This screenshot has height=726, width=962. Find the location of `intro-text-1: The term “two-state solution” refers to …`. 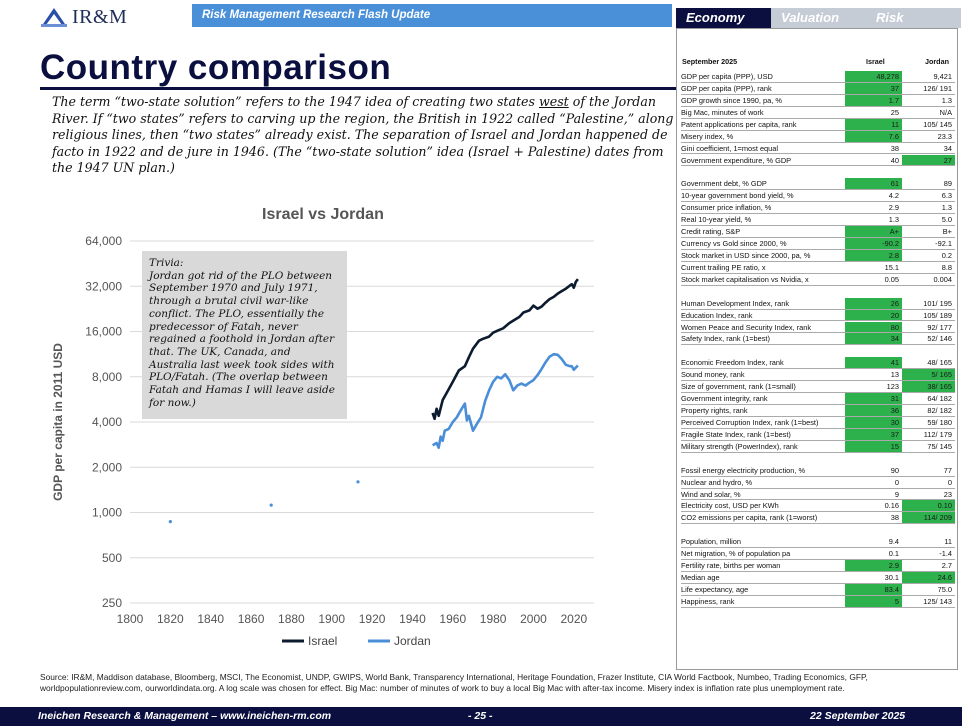

intro-text-1: The term “two-state solution” refers to … is located at coordinates (295, 101).